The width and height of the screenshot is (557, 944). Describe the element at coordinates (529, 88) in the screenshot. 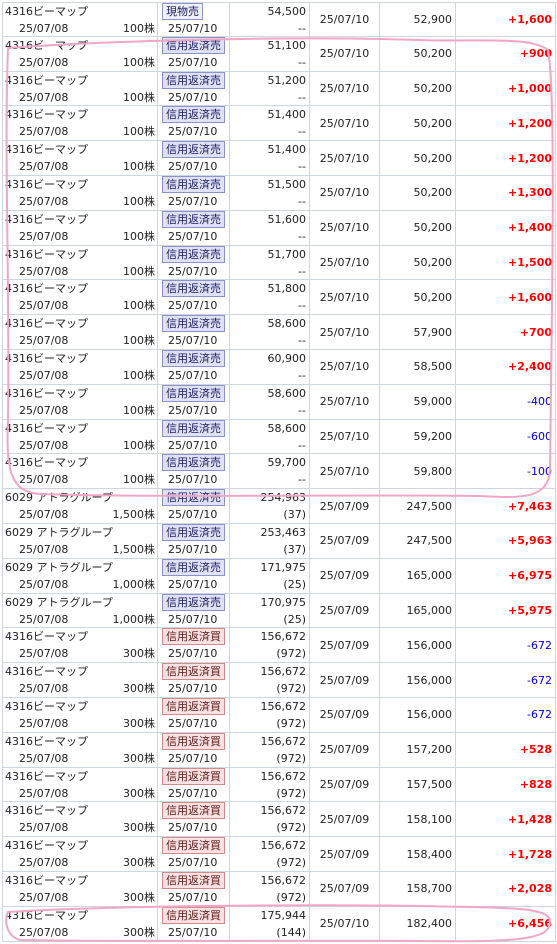

I see `profit-loss: +1,000` at that location.